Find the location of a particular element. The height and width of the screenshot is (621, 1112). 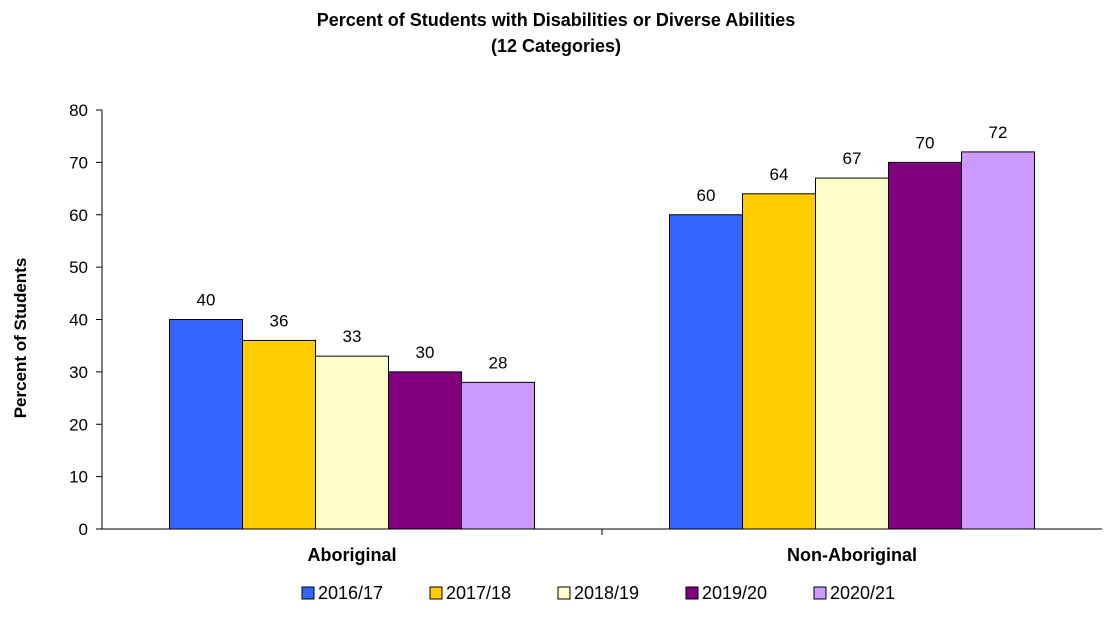

y-tick-label: 40 is located at coordinates (78, 320).